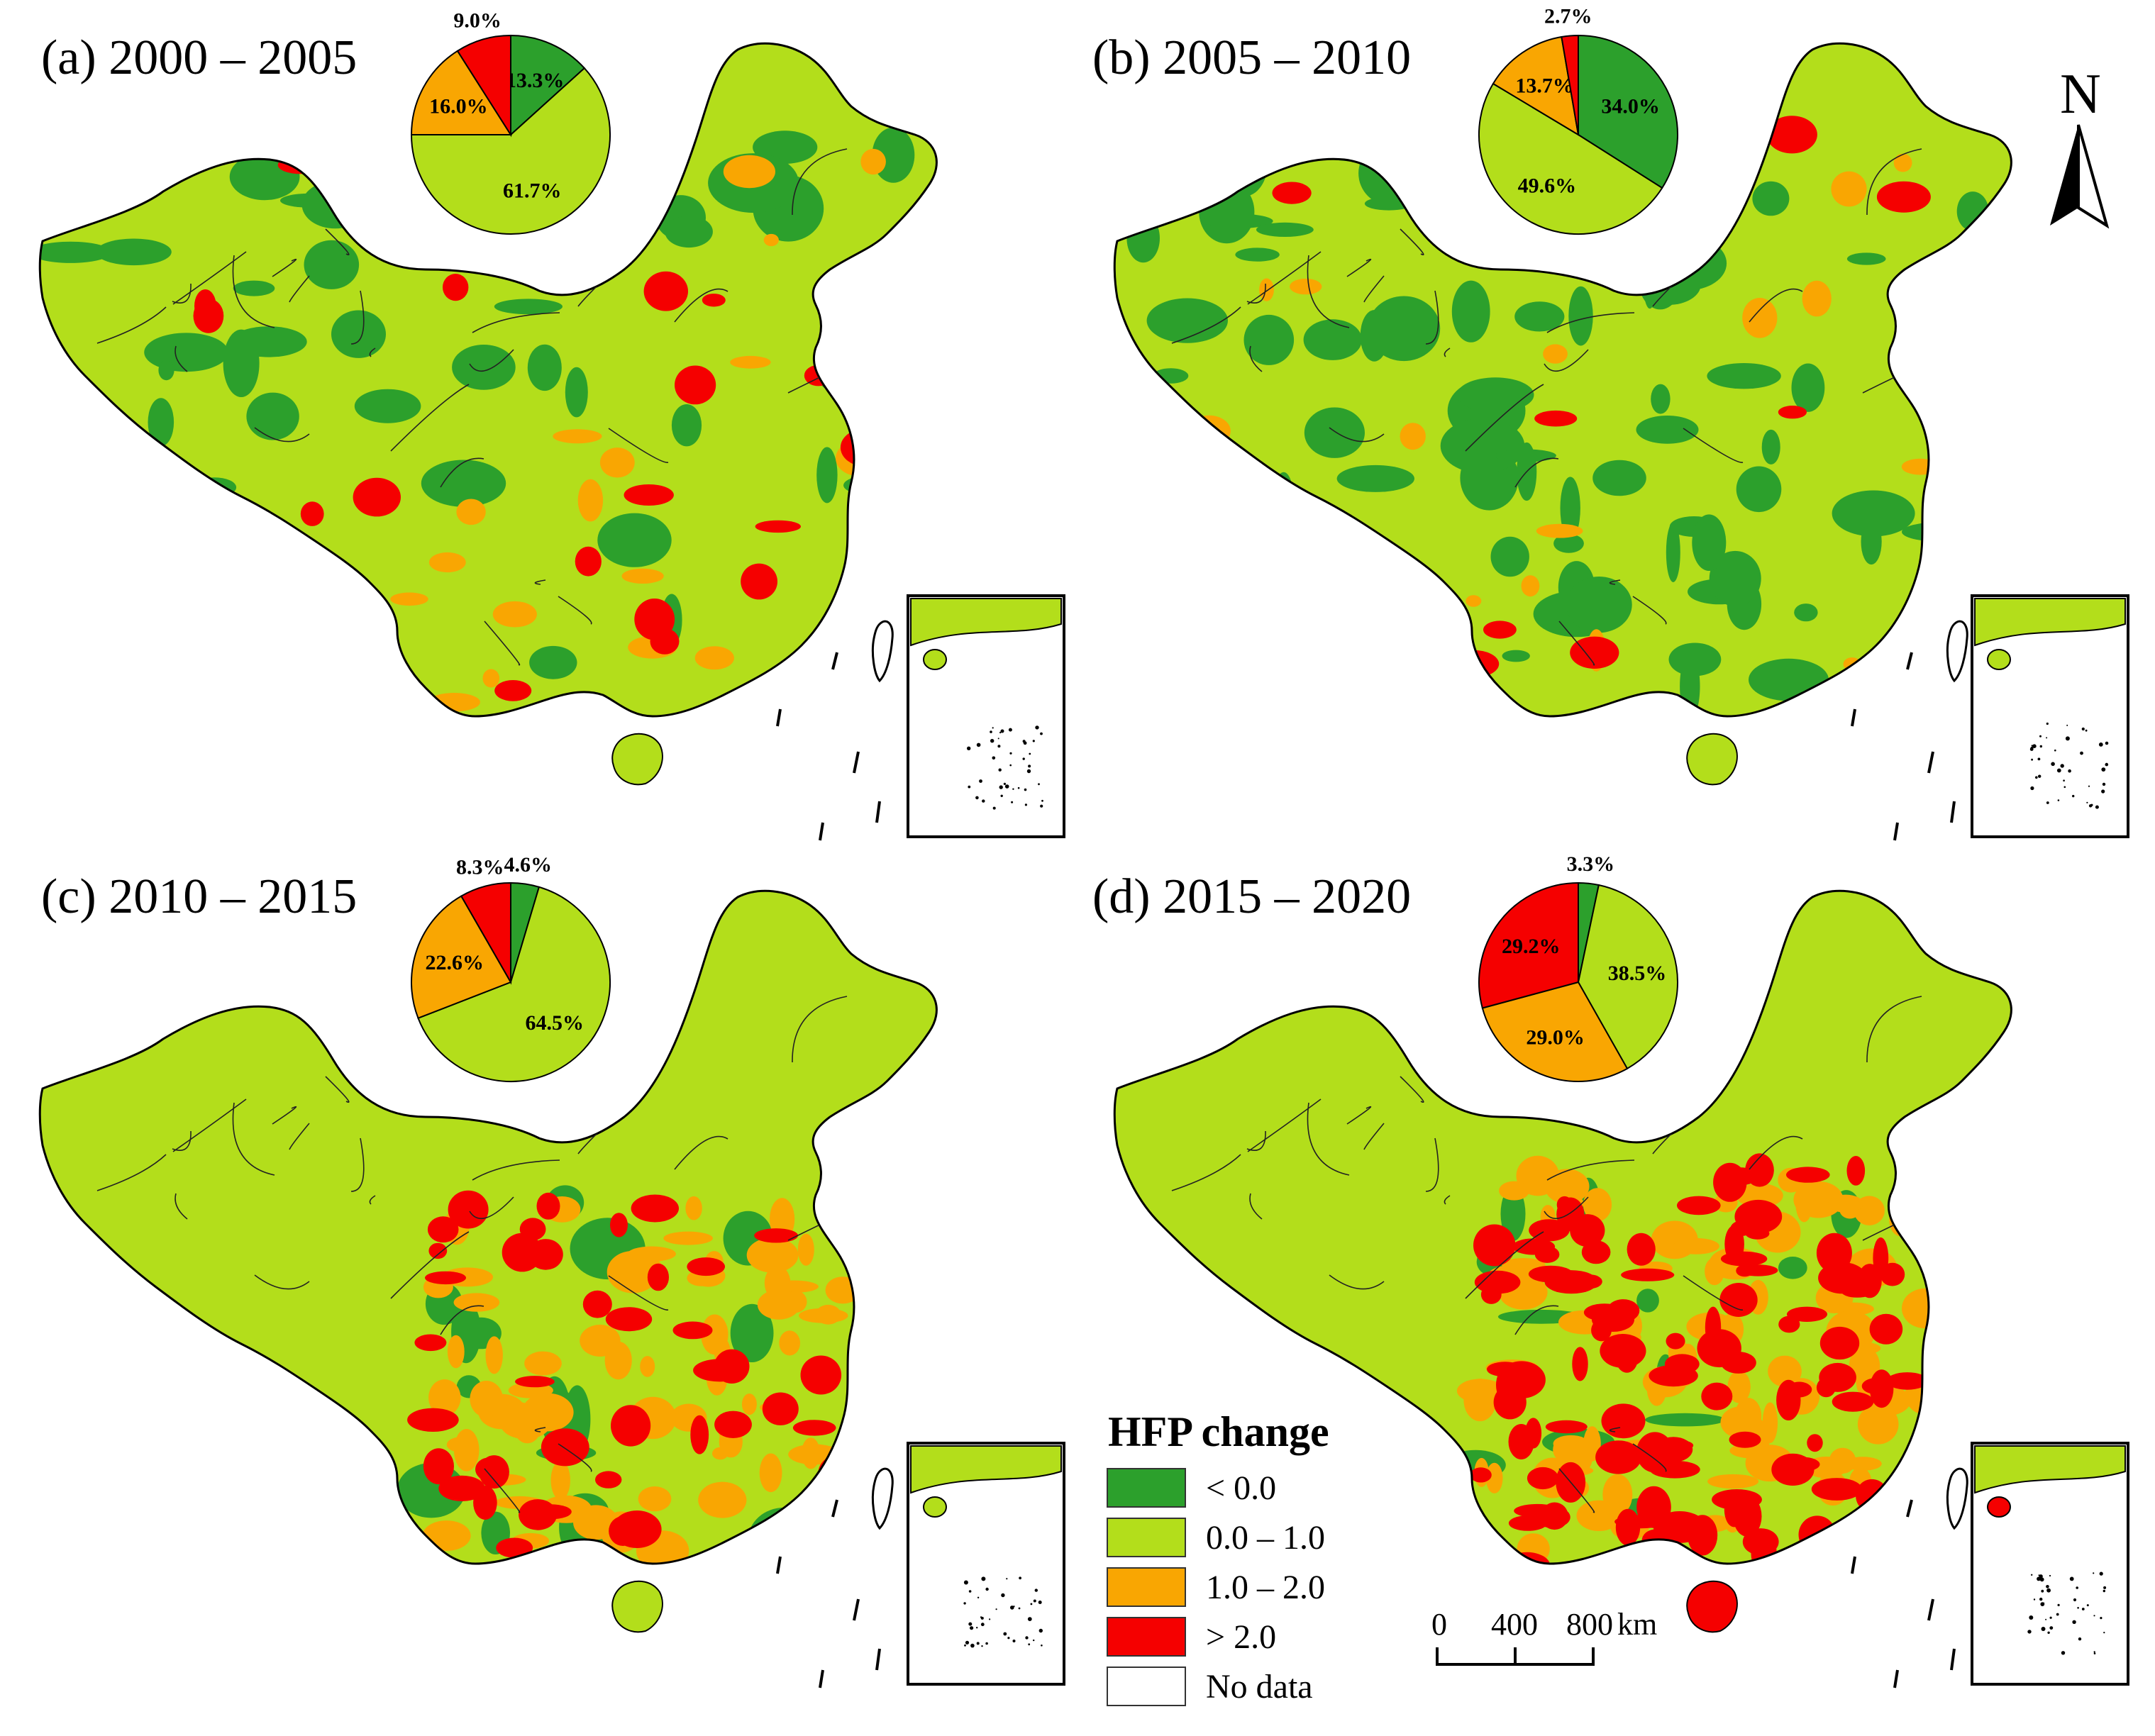 The image size is (2155, 1736). What do you see at coordinates (1544, 86) in the screenshot?
I see `pie-slice-label: 13.7%` at bounding box center [1544, 86].